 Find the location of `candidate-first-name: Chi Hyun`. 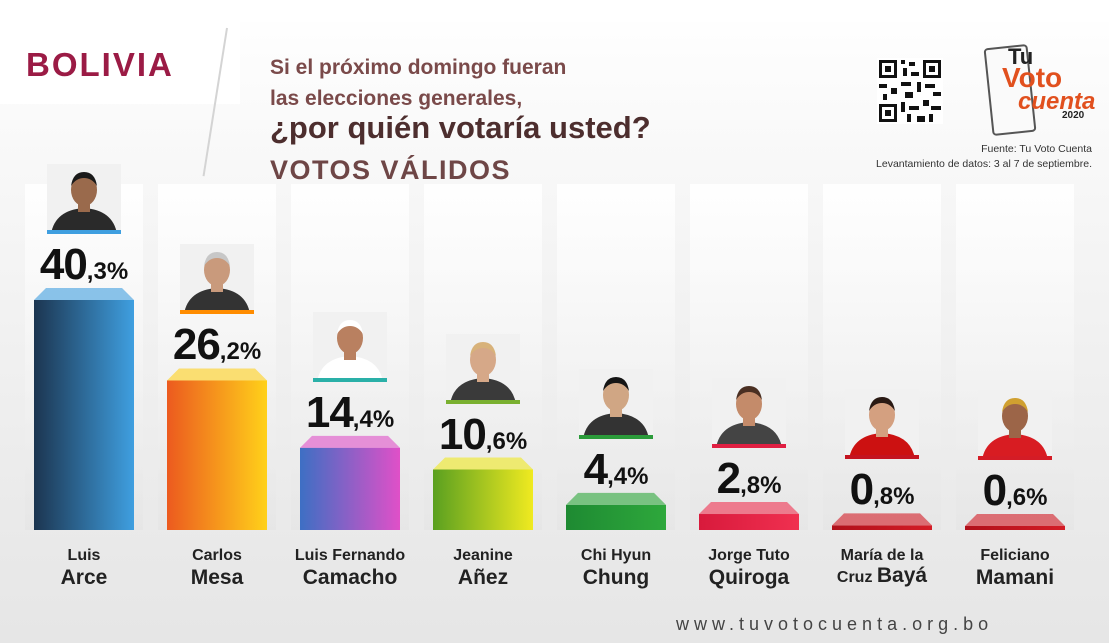

candidate-first-name: Chi Hyun is located at coordinates (616, 555).